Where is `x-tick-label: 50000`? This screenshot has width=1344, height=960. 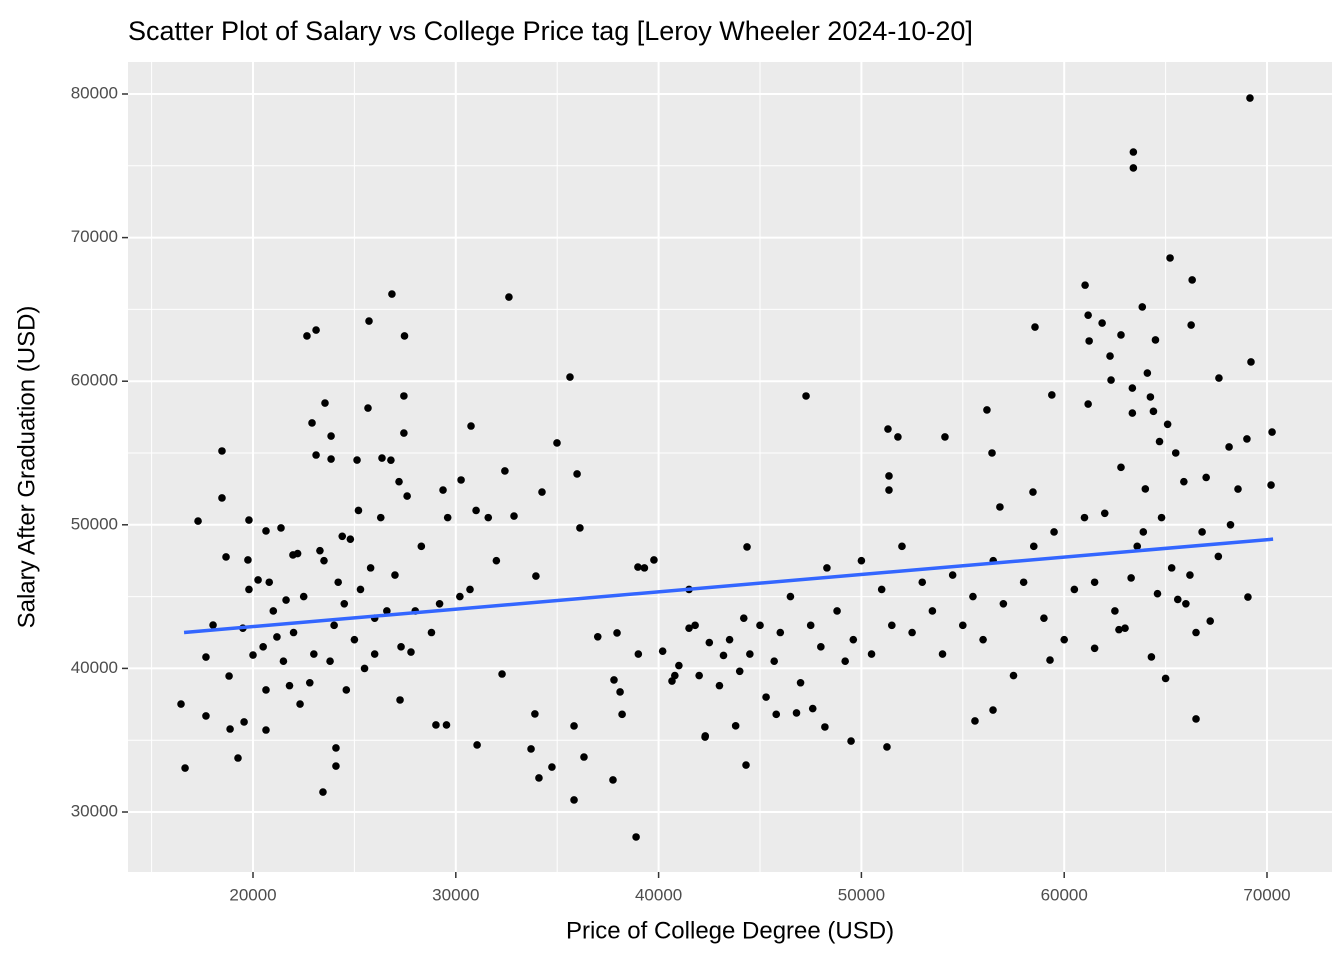 x-tick-label: 50000 is located at coordinates (861, 894).